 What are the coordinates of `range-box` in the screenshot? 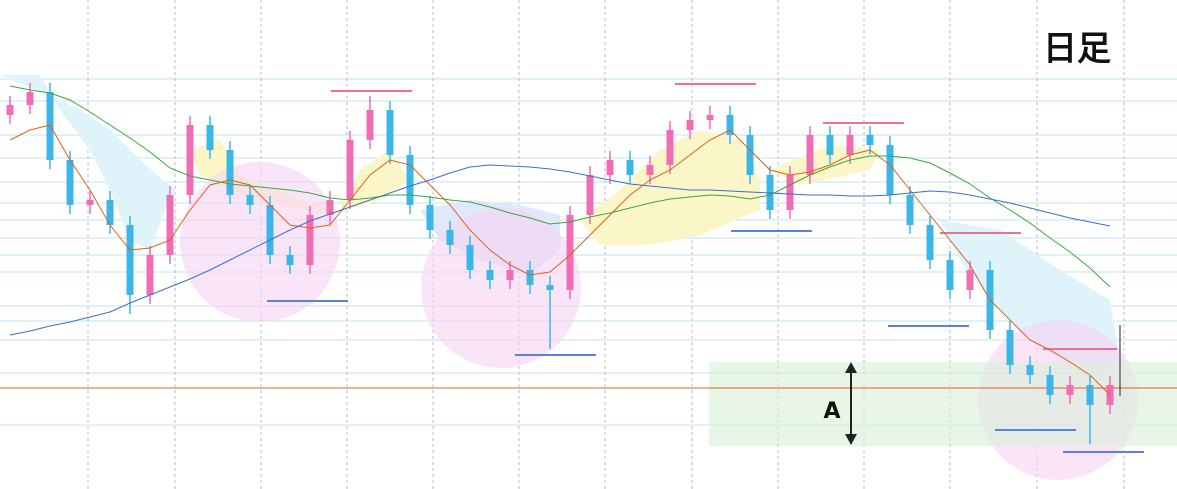 It's located at (943, 404).